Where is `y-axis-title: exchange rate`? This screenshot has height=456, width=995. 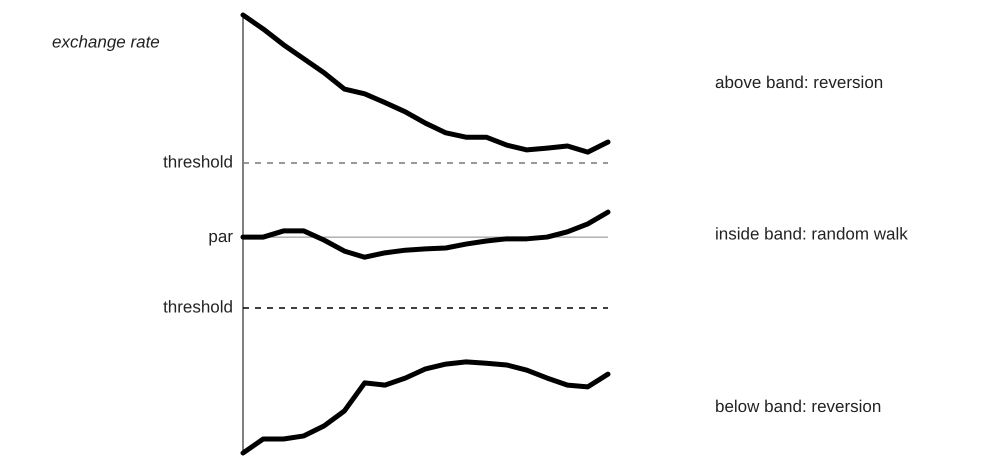 y-axis-title: exchange rate is located at coordinates (106, 42).